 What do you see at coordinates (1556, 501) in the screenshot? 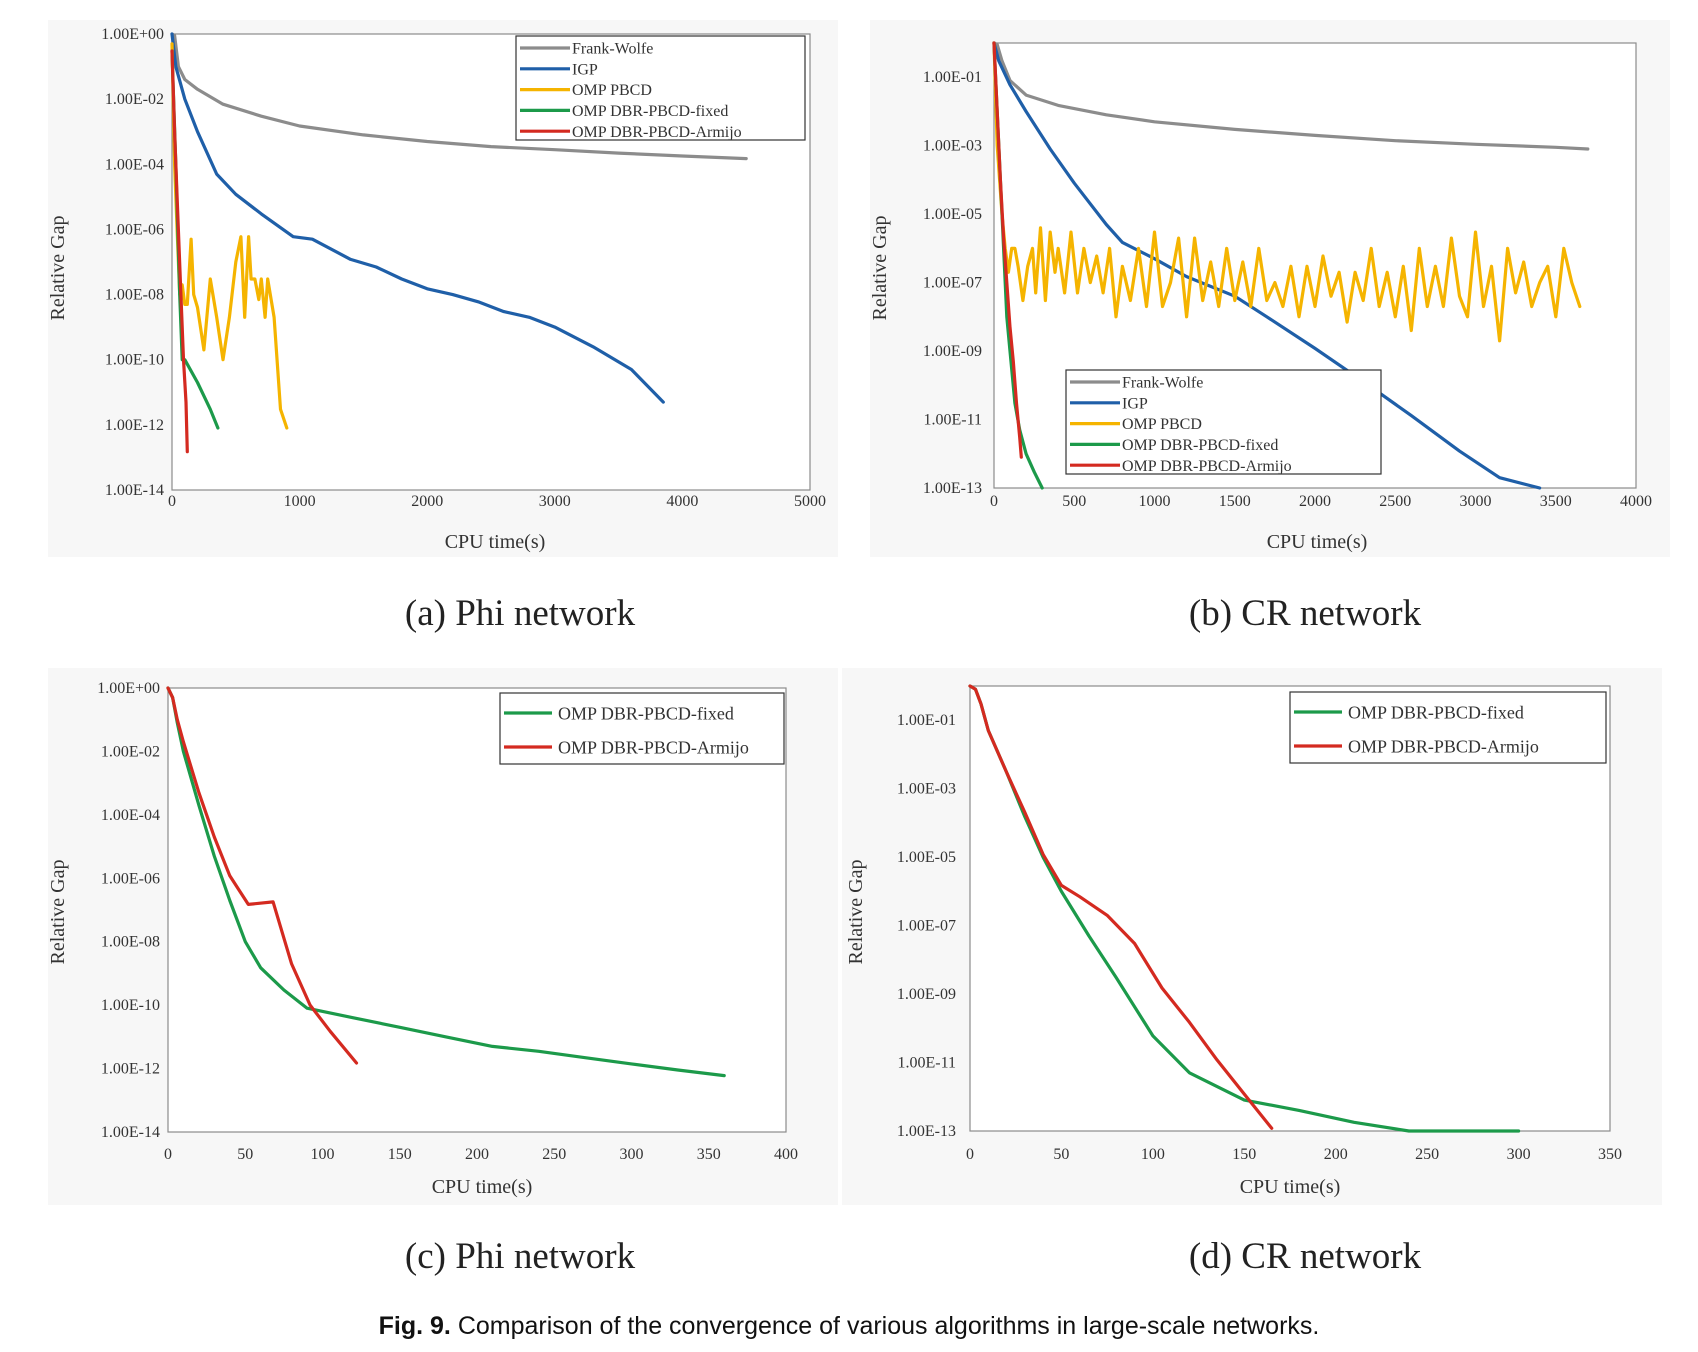
I see `x-tick-label: 3500` at bounding box center [1556, 501].